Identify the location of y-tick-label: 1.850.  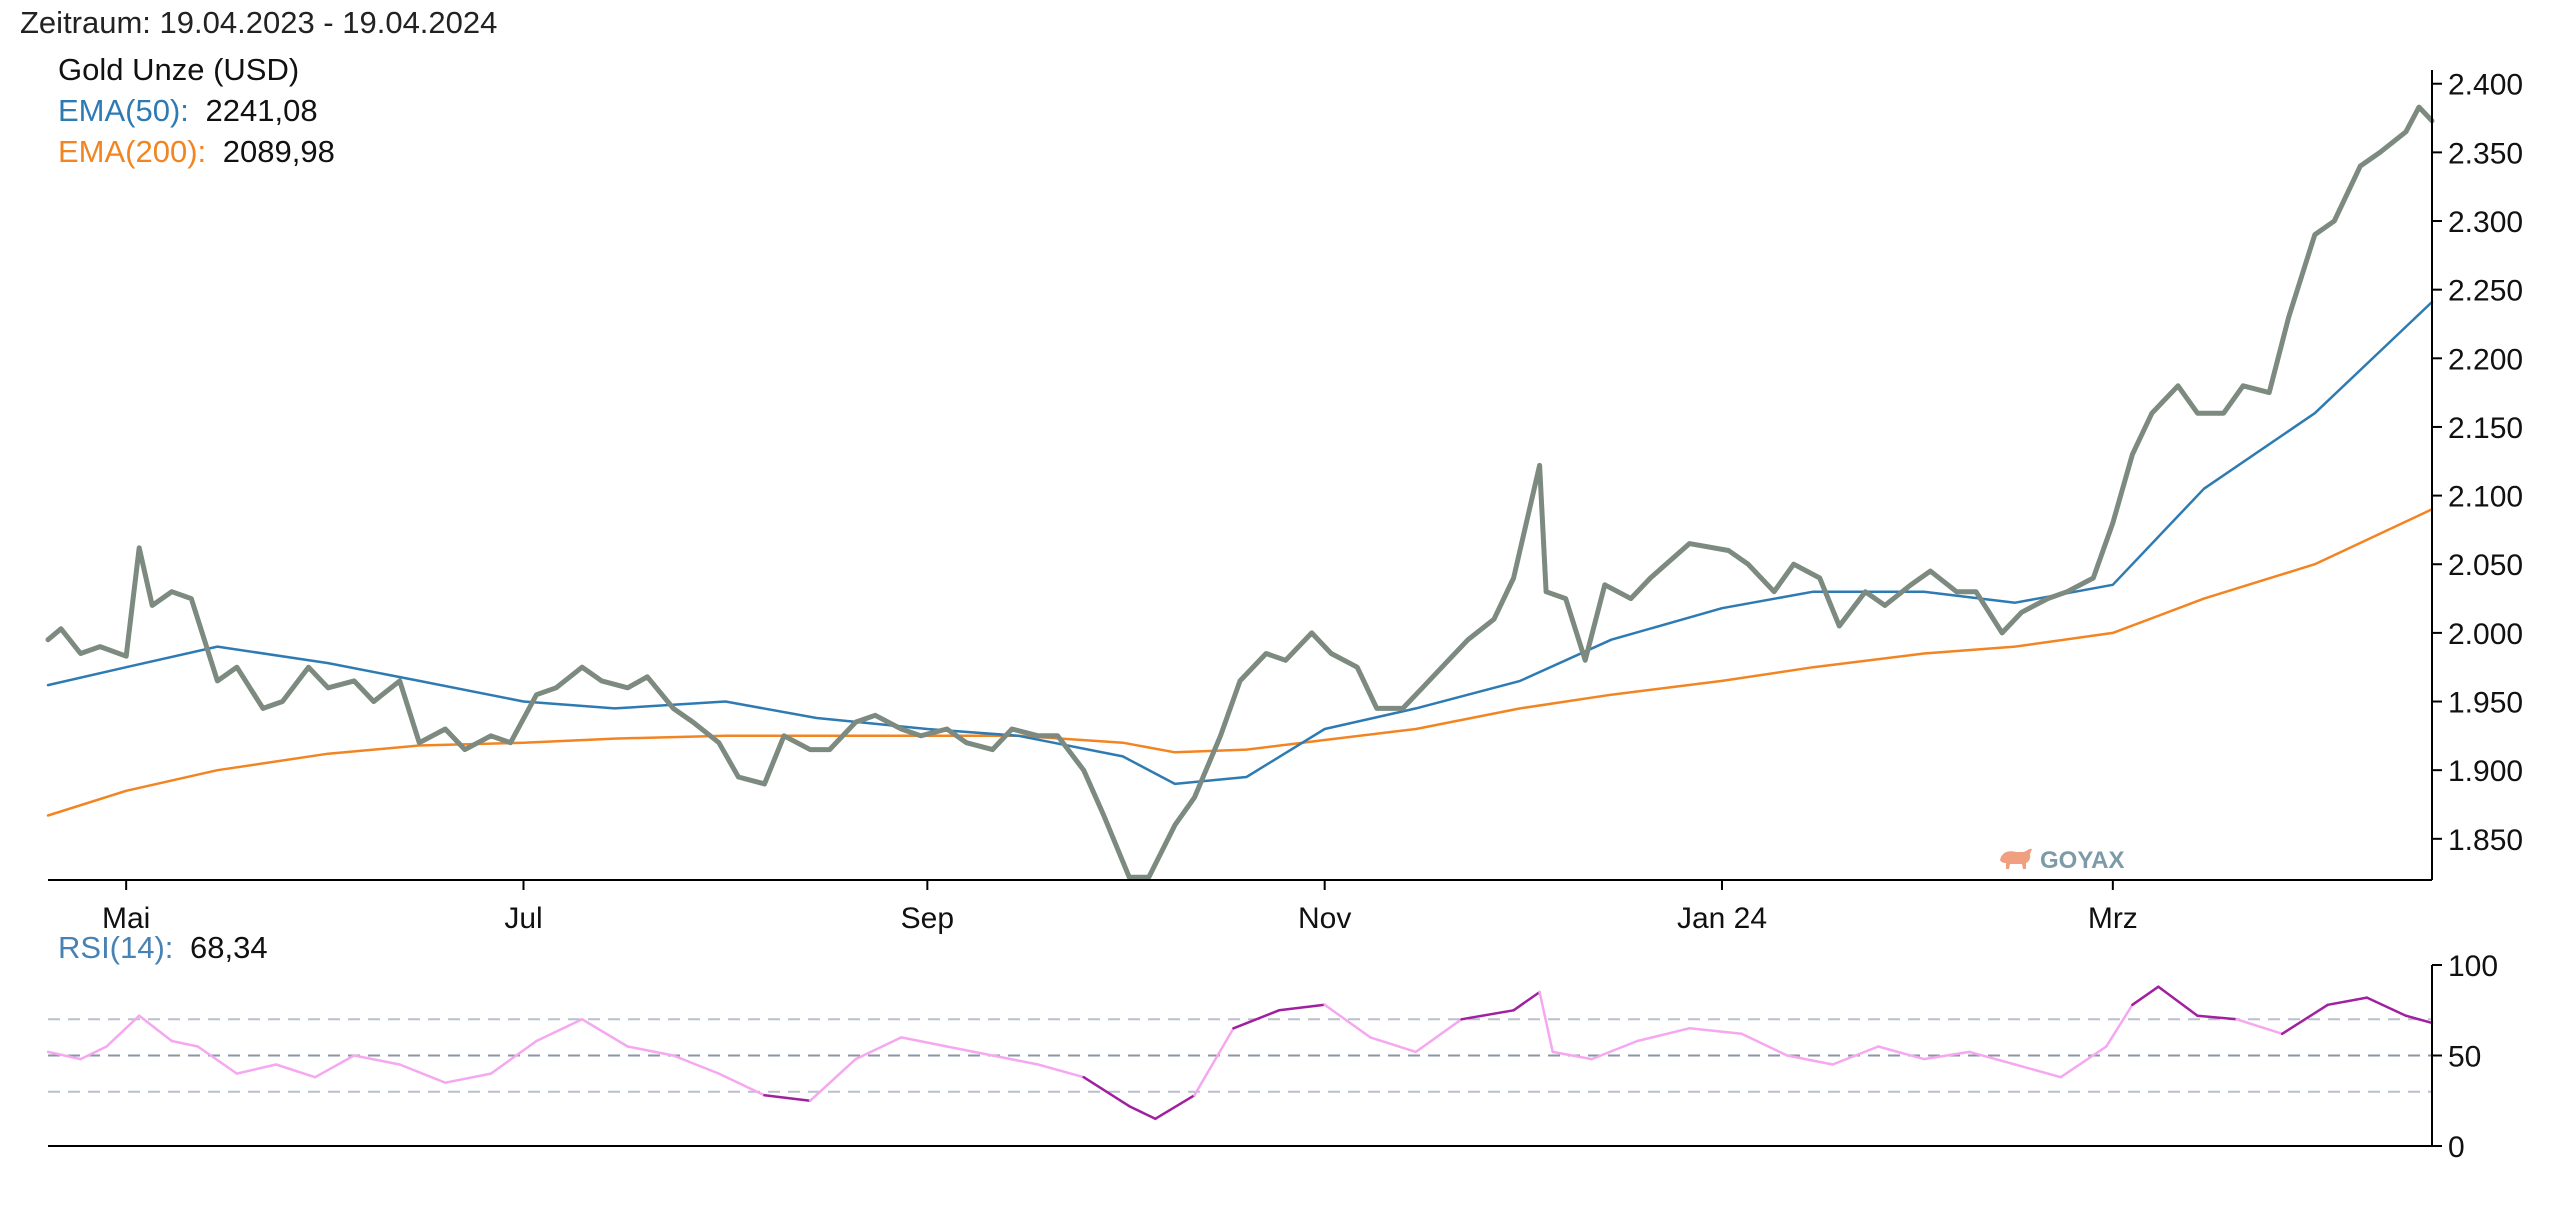
(2485, 840).